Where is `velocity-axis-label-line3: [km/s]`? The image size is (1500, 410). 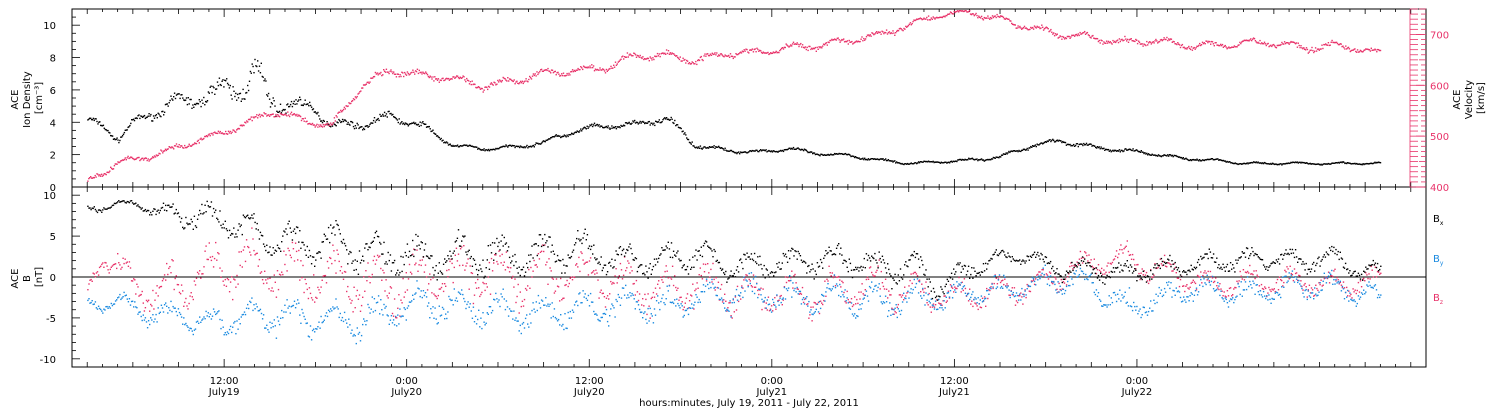 velocity-axis-label-line3: [km/s] is located at coordinates (1481, 98).